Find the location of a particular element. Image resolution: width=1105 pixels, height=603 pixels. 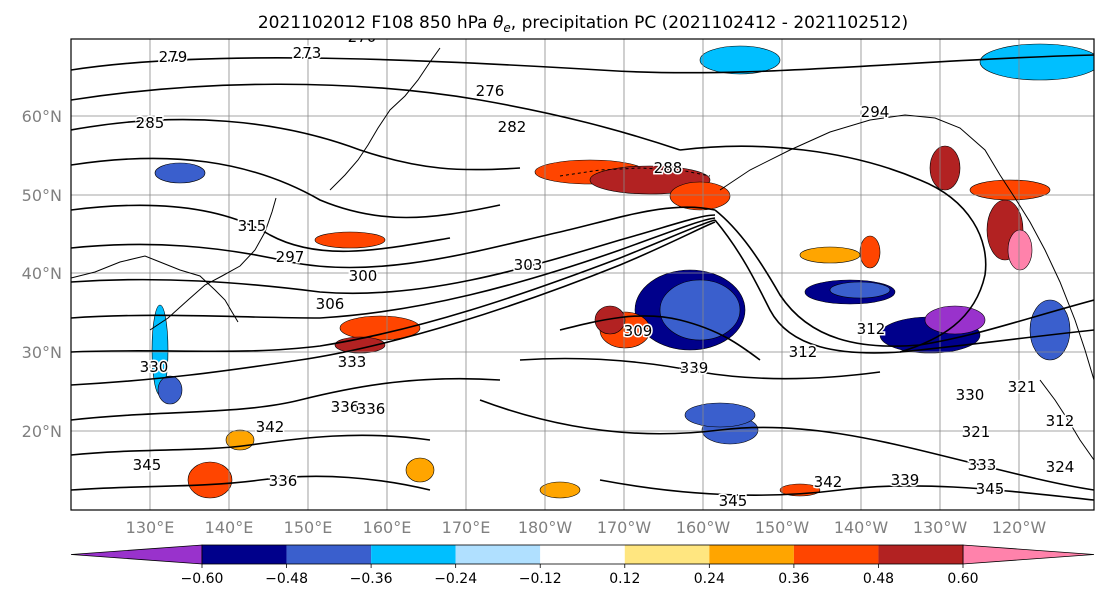

lon-label: 140°W is located at coordinates (861, 527).